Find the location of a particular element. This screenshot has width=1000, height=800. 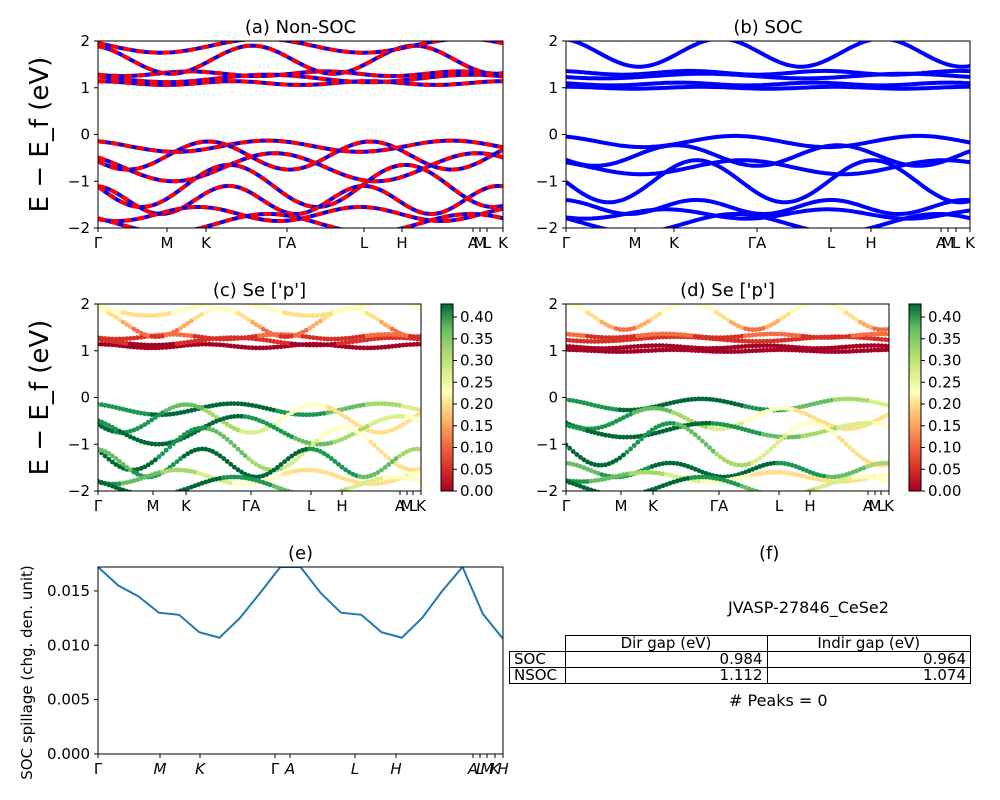

x-tick-label: Γ is located at coordinates (98, 769).